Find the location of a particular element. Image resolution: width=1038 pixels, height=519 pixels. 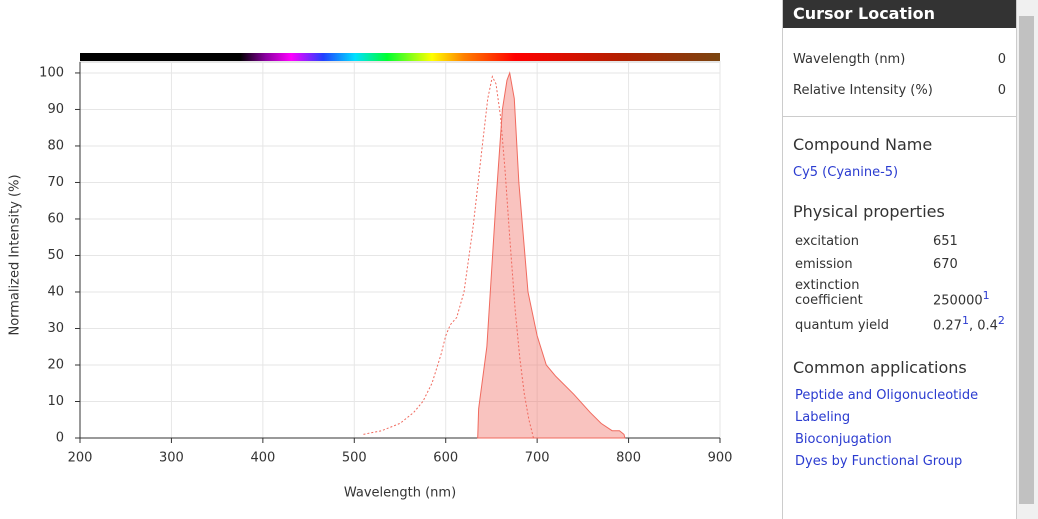

prop-value: 670 is located at coordinates (945, 264).